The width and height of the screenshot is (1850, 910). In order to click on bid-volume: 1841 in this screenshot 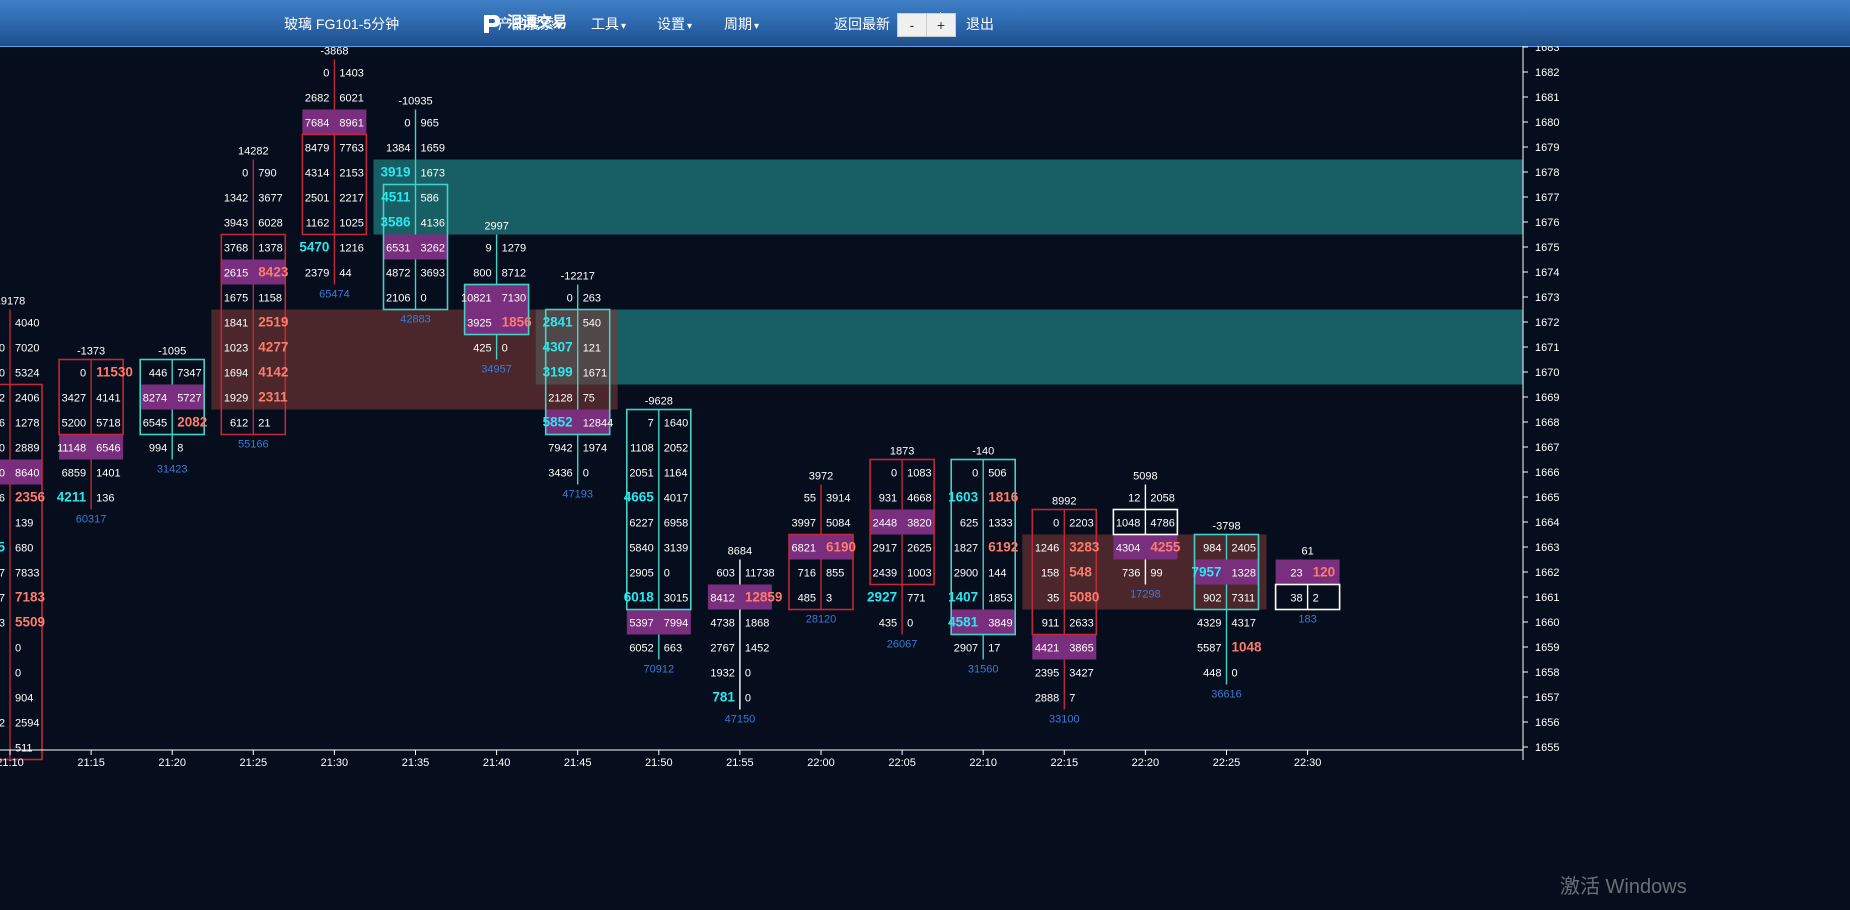, I will do `click(236, 324)`.